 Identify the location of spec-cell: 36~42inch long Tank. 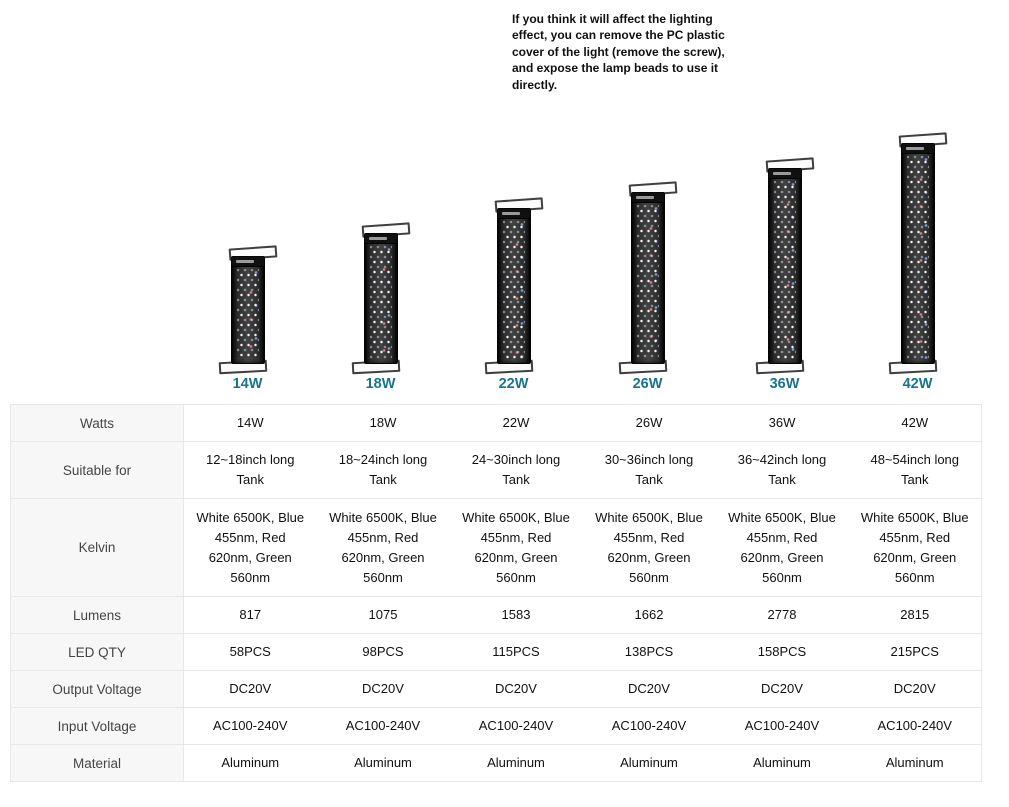
(782, 470).